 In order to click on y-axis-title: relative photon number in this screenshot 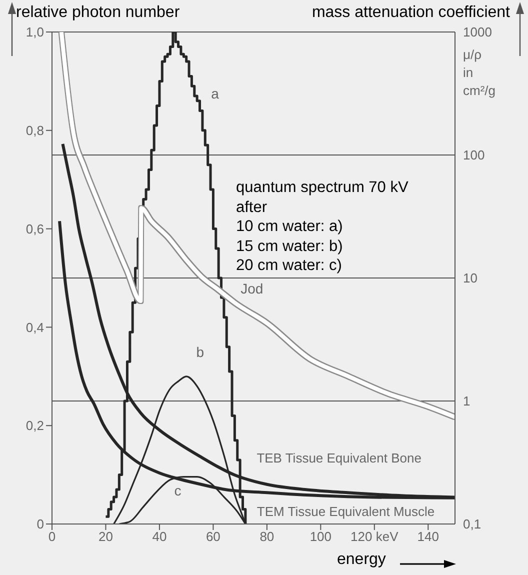, I will do `click(98, 13)`.